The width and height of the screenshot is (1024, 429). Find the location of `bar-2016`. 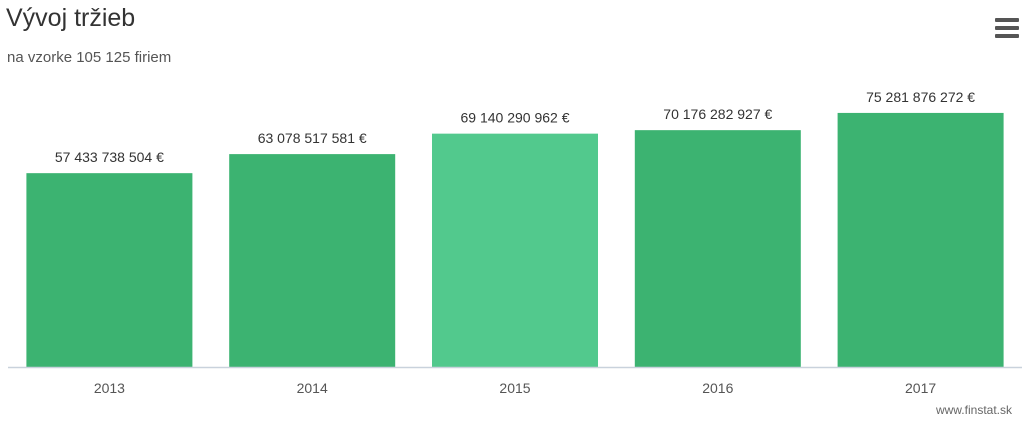

bar-2016 is located at coordinates (717, 248).